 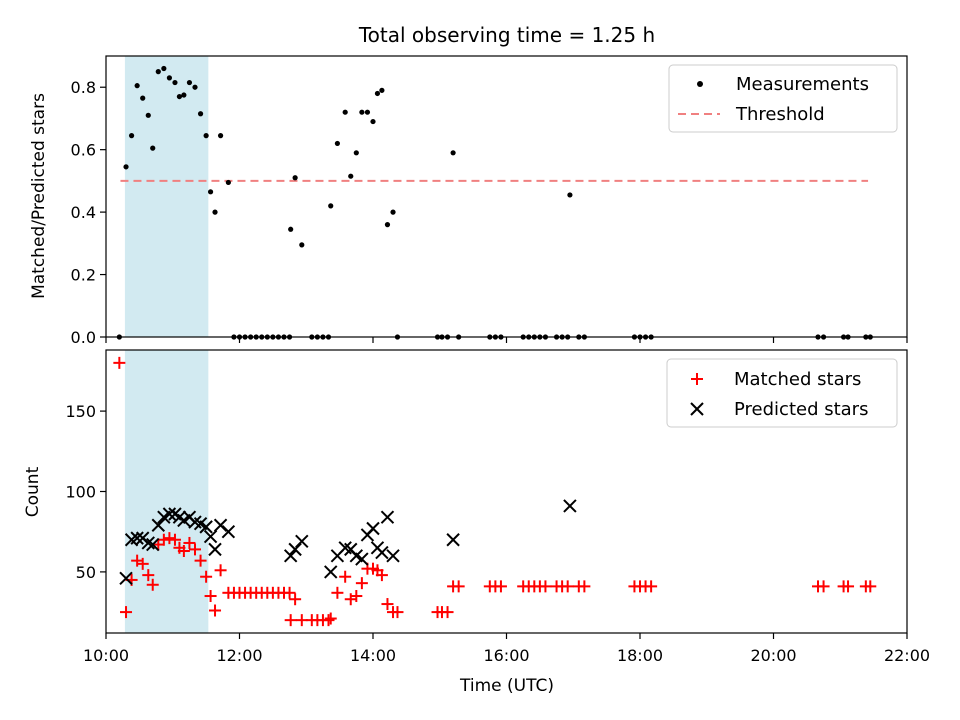 I want to click on count-y-tick-label: 100, so click(x=80, y=492).